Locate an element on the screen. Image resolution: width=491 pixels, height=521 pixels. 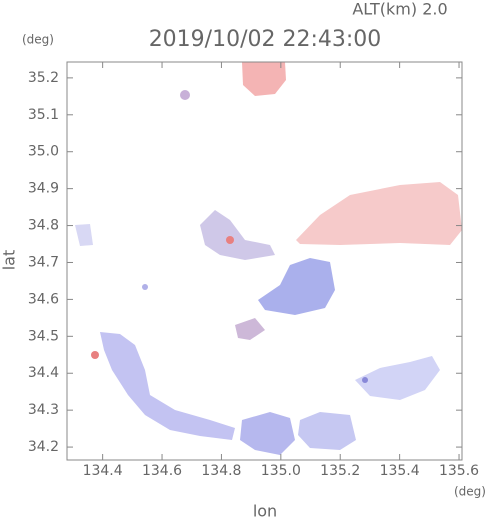
y-tick-label: 34.6 is located at coordinates (43, 299).